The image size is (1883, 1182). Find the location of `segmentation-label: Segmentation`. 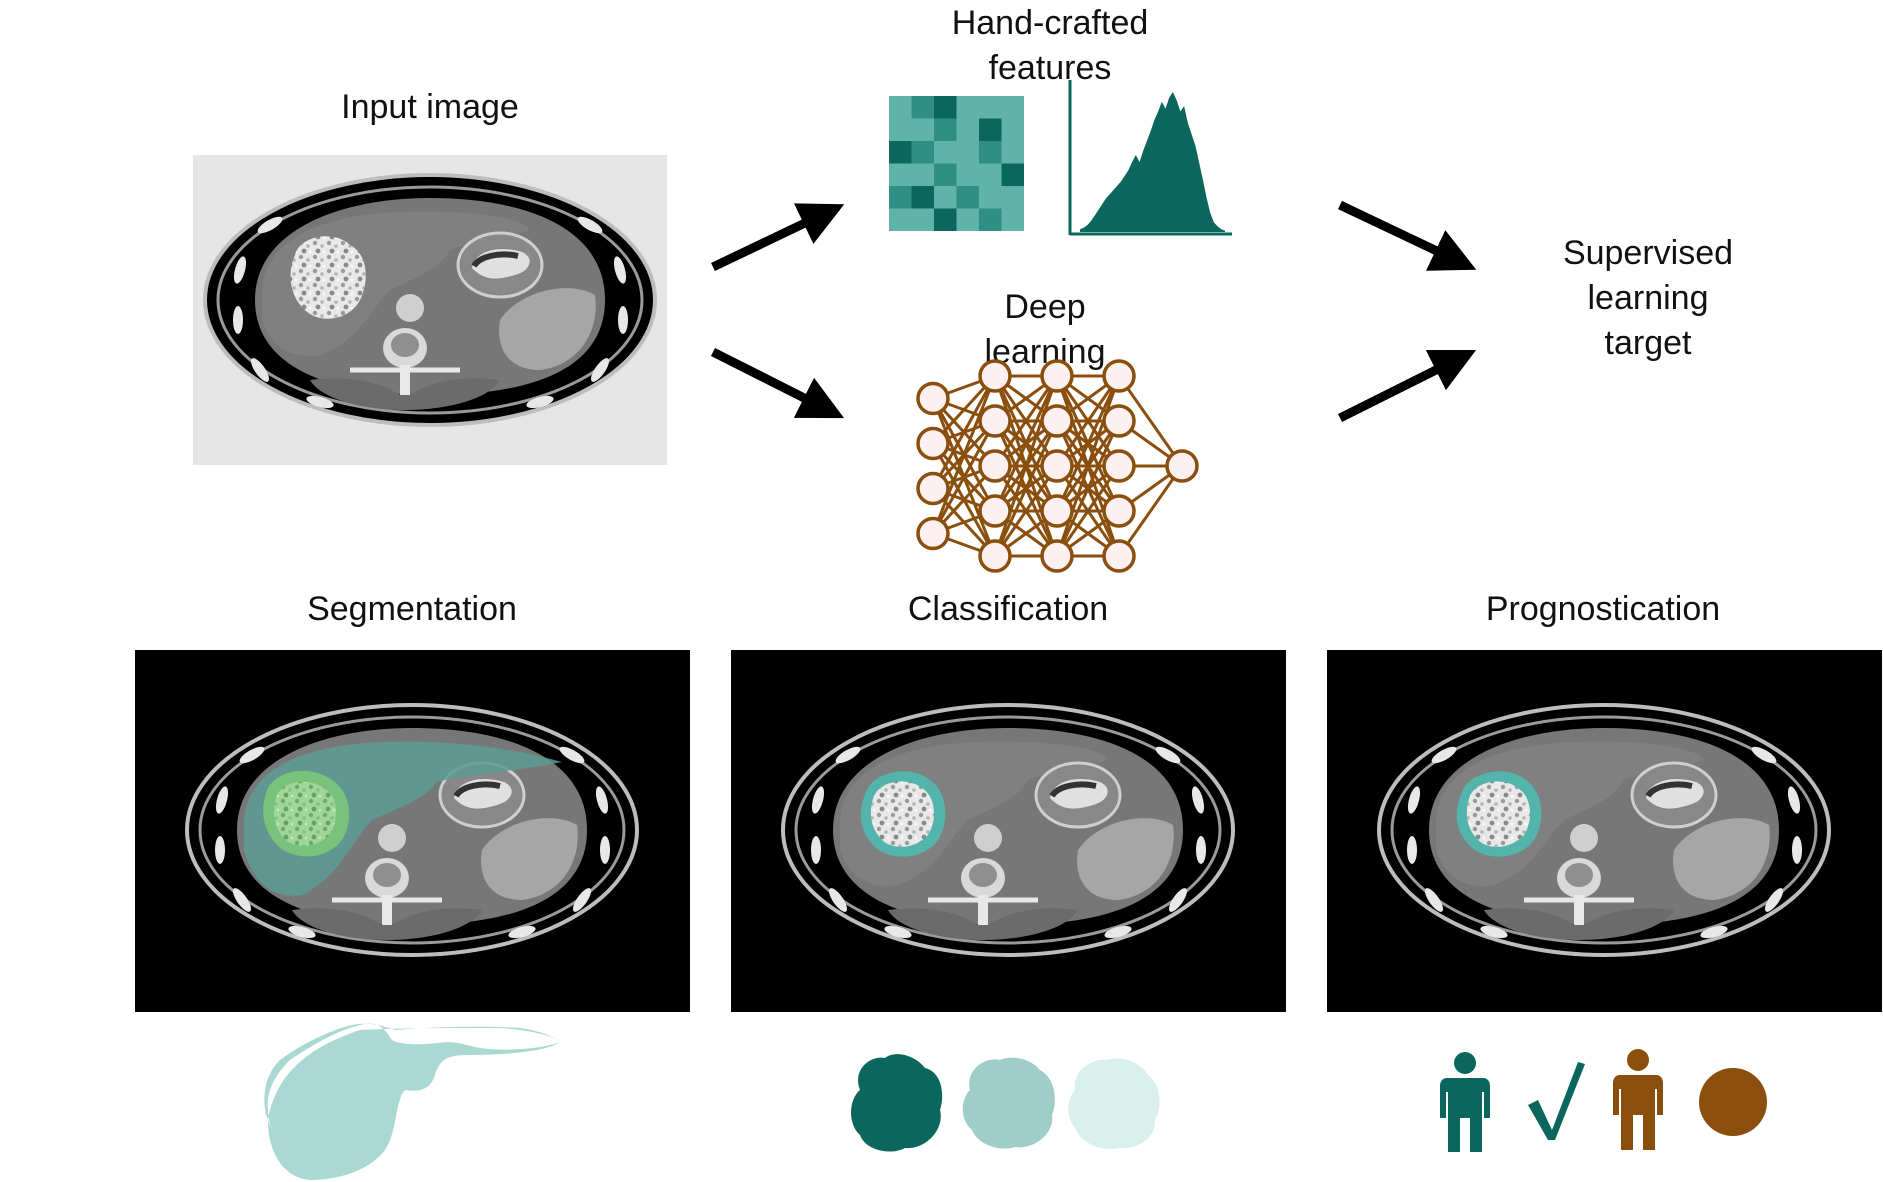

segmentation-label: Segmentation is located at coordinates (412, 609).